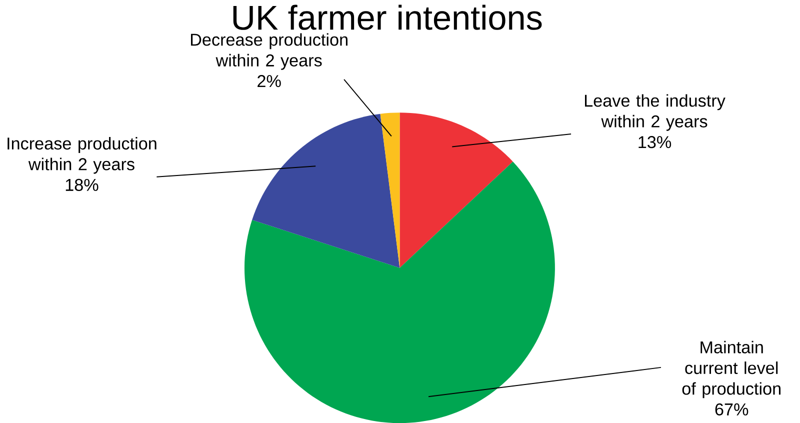 This screenshot has height=423, width=800. What do you see at coordinates (387, 17) in the screenshot?
I see `chart-title: UK farmer intentions` at bounding box center [387, 17].